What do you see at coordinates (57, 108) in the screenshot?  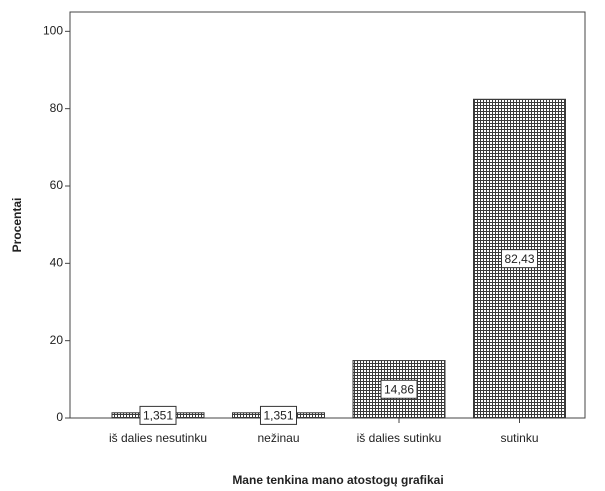 I see `y-tick-label: 80` at bounding box center [57, 108].